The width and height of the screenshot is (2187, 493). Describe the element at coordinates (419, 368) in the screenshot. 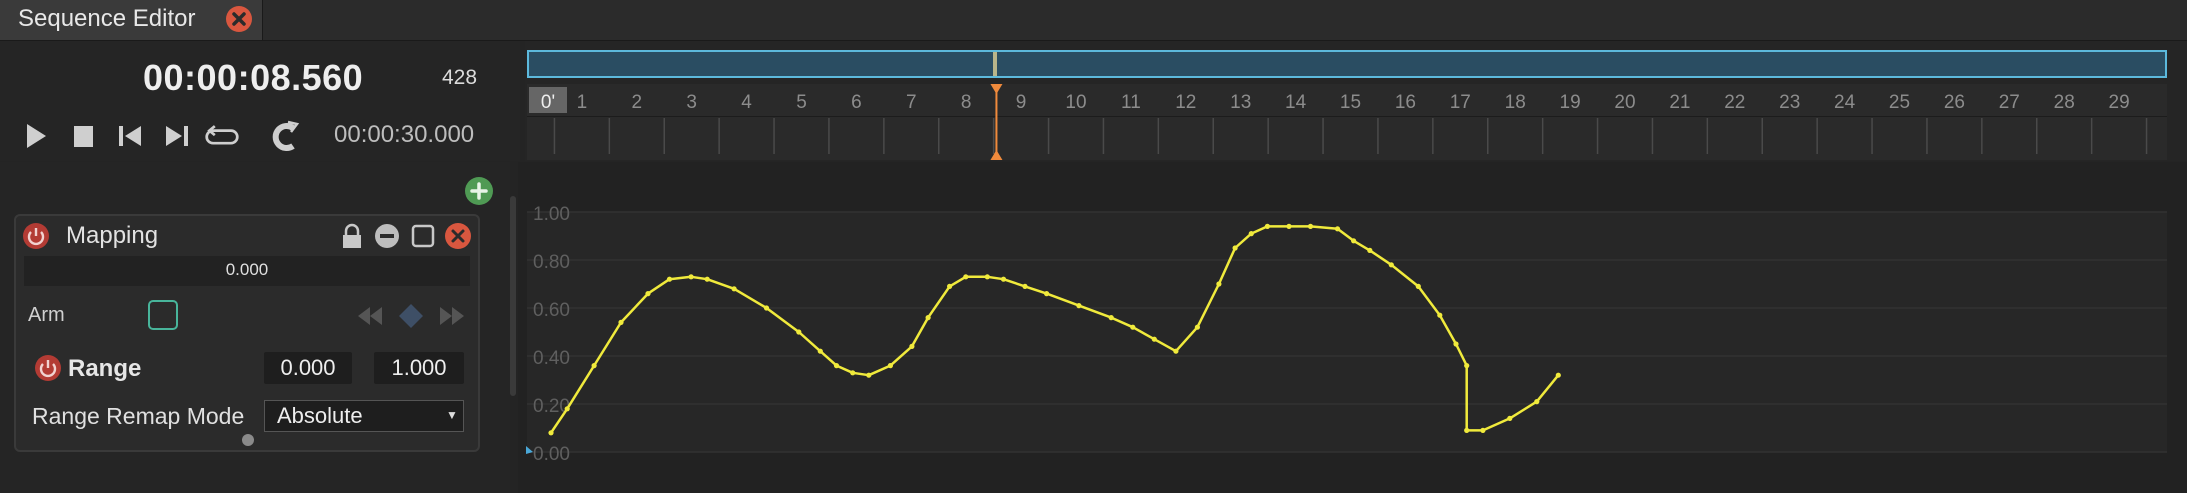

I see `range-max-field: 1.000` at that location.